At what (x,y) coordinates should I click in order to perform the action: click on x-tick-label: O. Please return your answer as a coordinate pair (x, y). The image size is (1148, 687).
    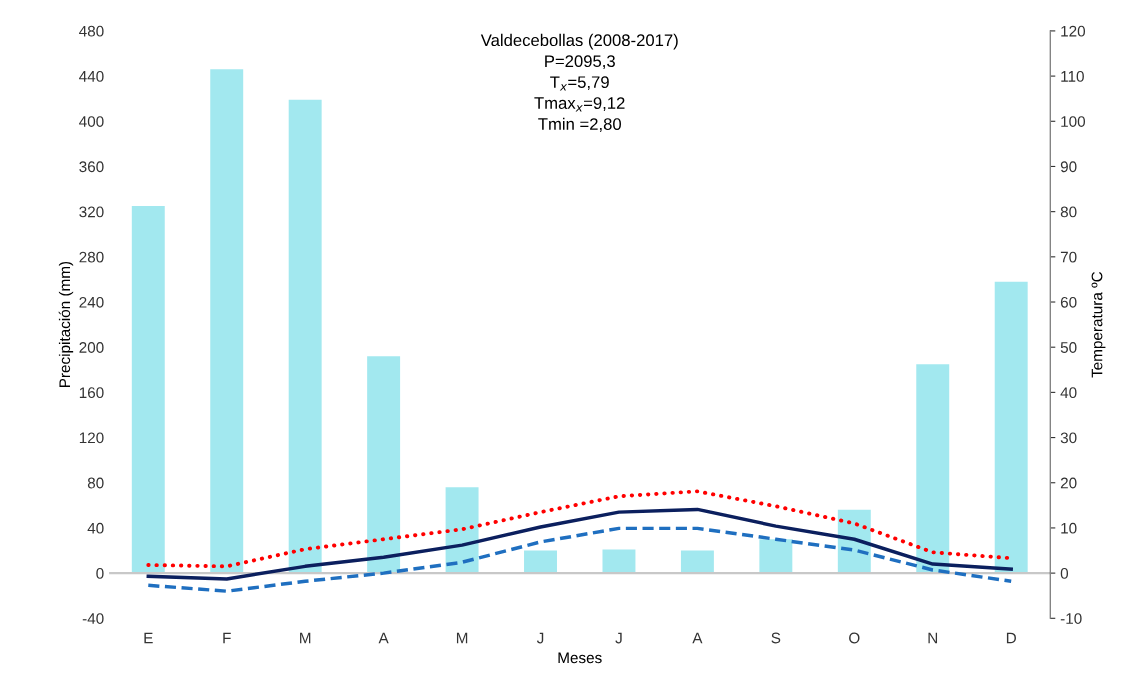
    Looking at the image, I should click on (854, 638).